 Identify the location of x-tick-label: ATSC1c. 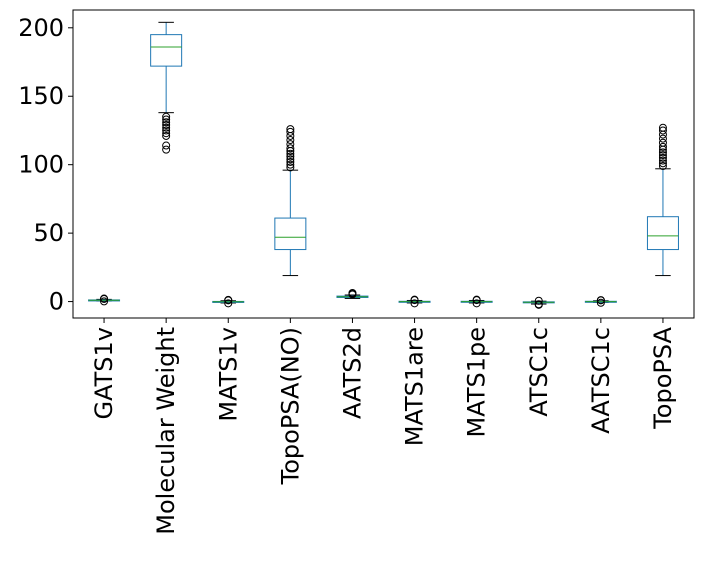
(539, 372).